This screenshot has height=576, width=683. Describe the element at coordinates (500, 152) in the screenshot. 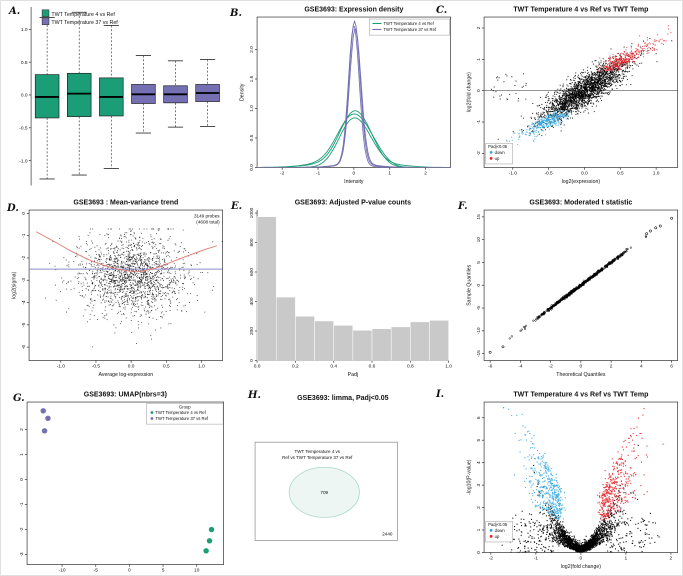

I see `svg-text: down` at that location.